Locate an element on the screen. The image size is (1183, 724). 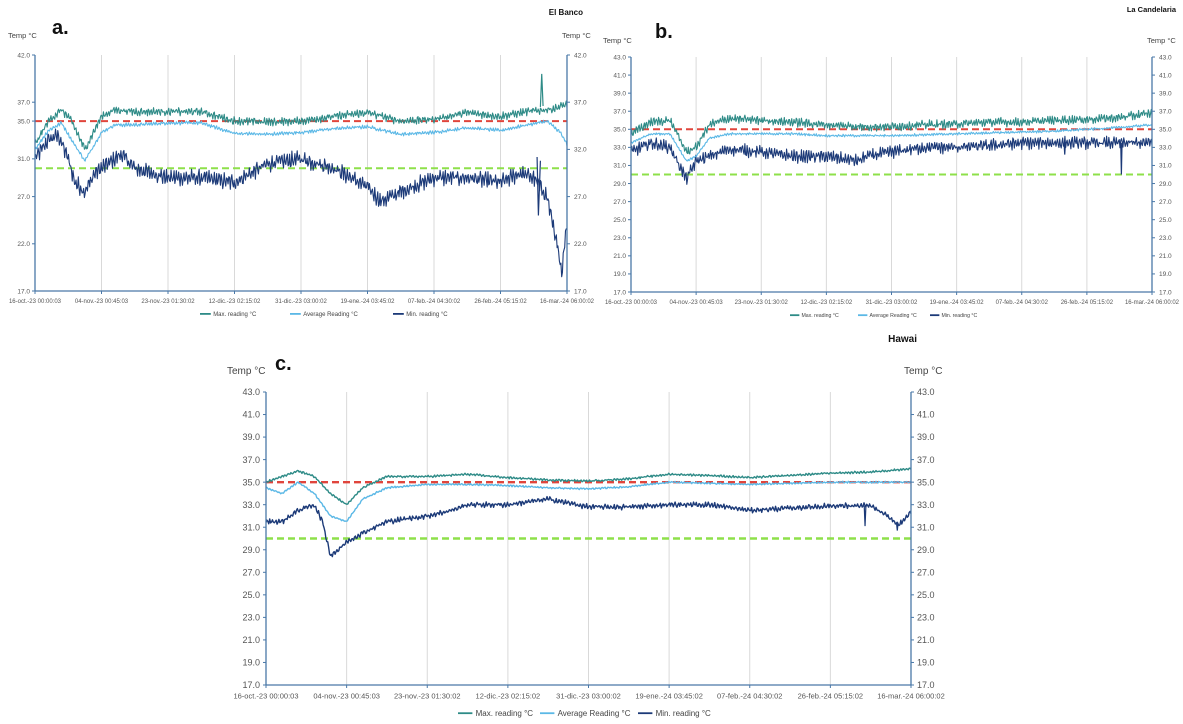
y-tick-label-left: 25.0 is located at coordinates (619, 220).